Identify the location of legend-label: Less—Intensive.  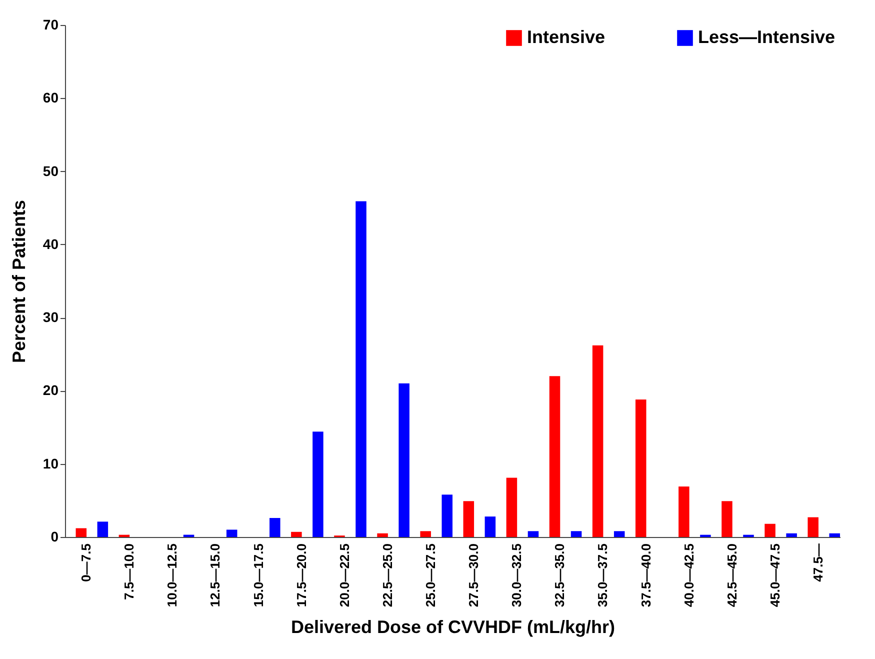
(767, 37).